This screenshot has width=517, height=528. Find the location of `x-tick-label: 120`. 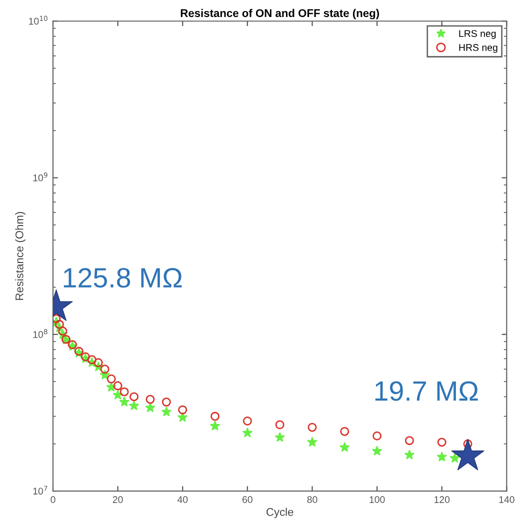

x-tick-label: 120 is located at coordinates (442, 500).